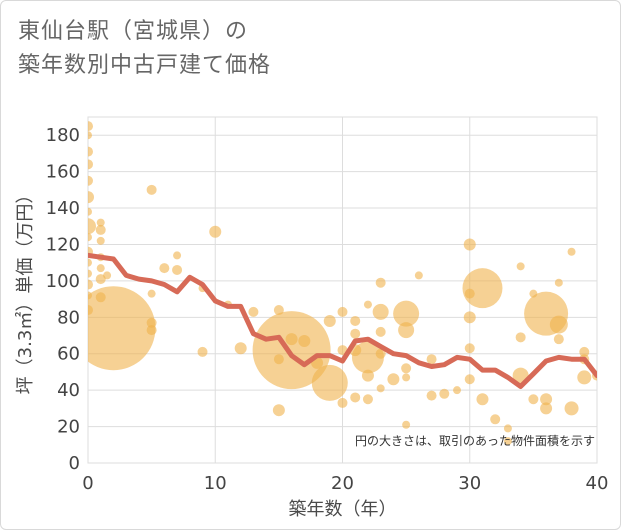 This screenshot has height=530, width=621. I want to click on y-tick-label: 160, so click(63, 172).